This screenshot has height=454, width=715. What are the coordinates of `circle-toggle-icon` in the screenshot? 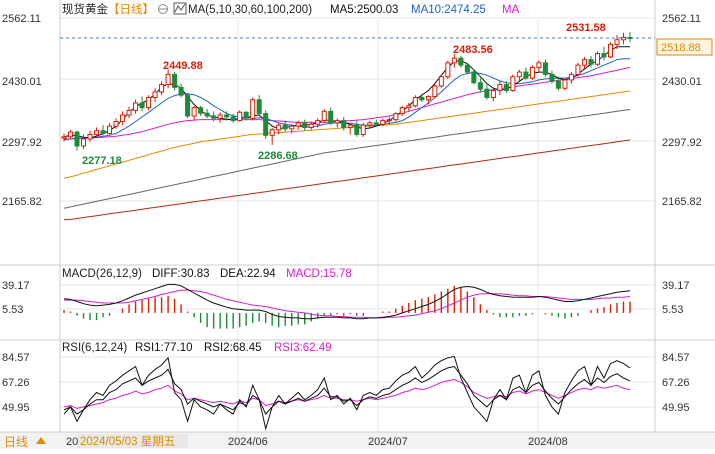 It's located at (163, 9).